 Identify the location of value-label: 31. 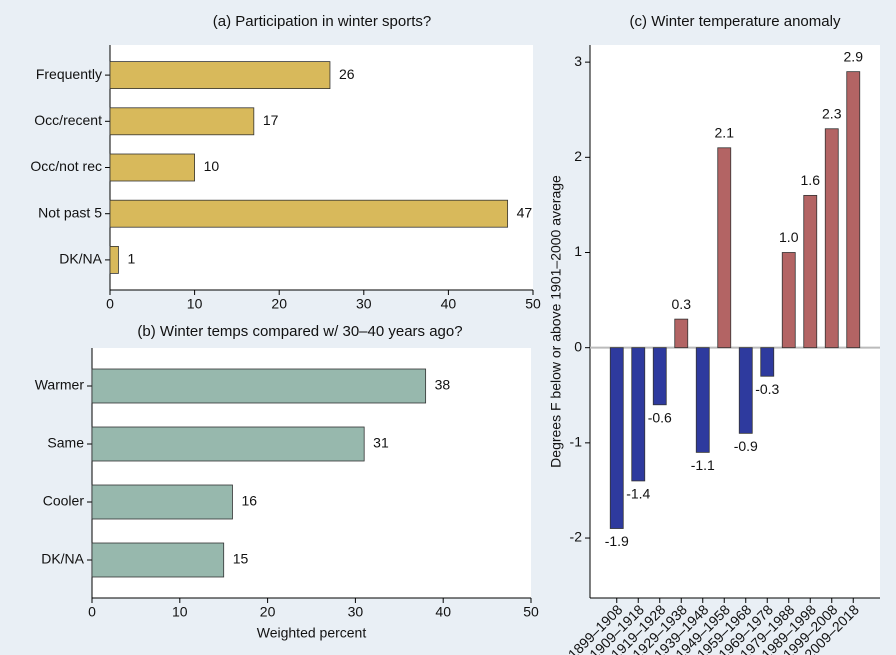
(381, 443).